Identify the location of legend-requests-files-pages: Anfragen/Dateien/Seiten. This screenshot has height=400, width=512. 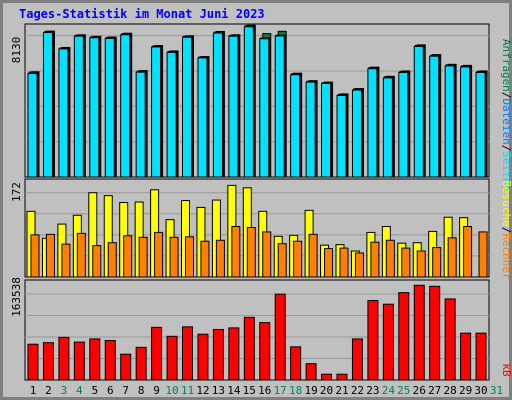
(506, 115).